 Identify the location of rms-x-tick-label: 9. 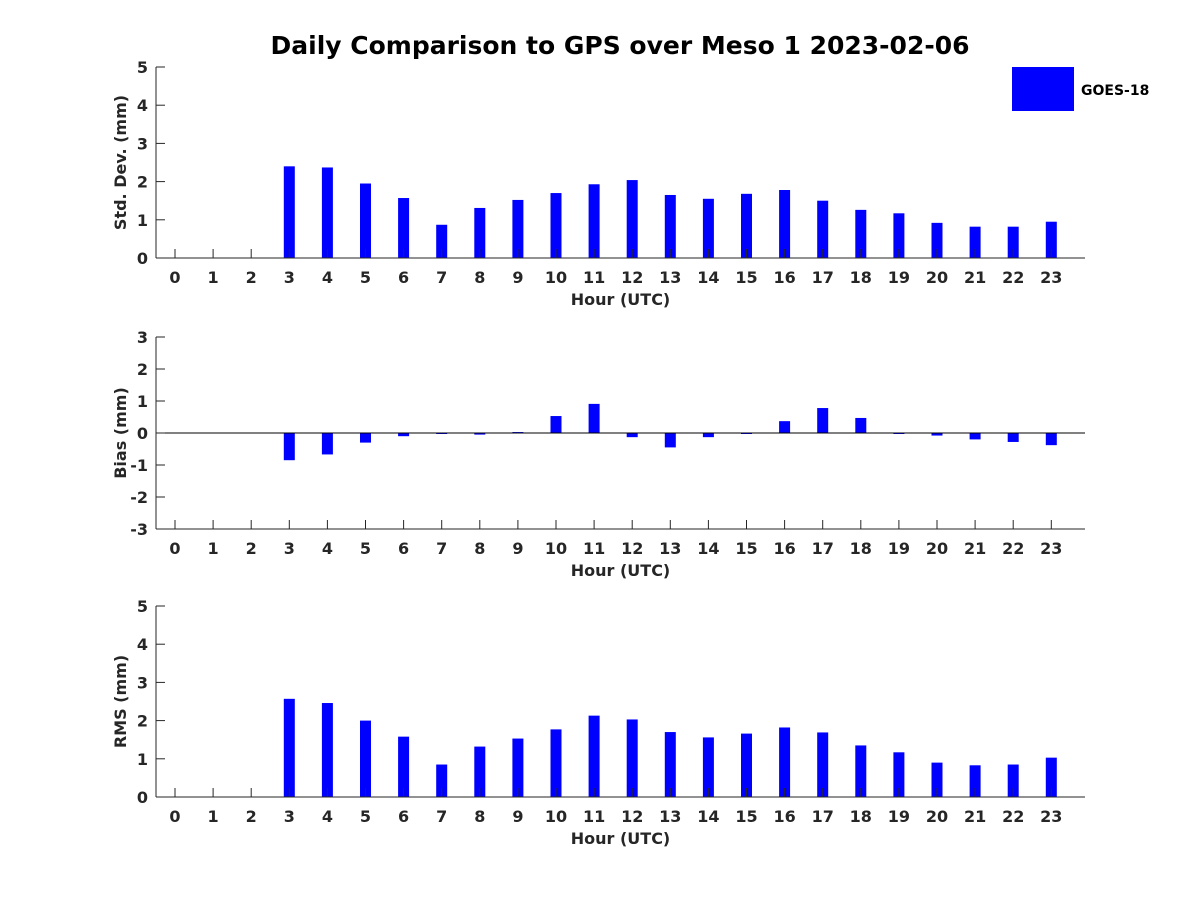
(517, 816).